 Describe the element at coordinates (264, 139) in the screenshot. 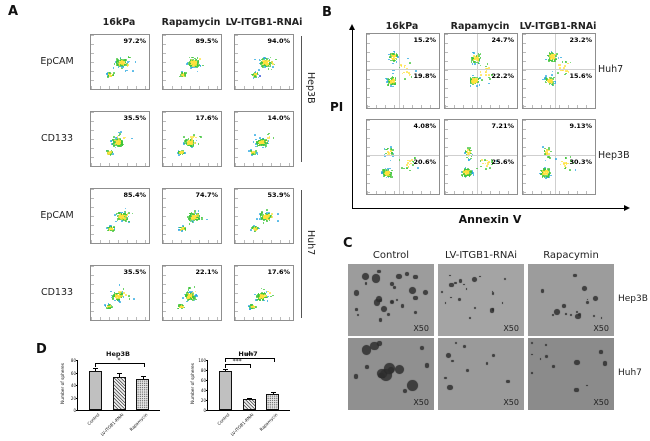

I see `flow-plot: 14.0%` at that location.